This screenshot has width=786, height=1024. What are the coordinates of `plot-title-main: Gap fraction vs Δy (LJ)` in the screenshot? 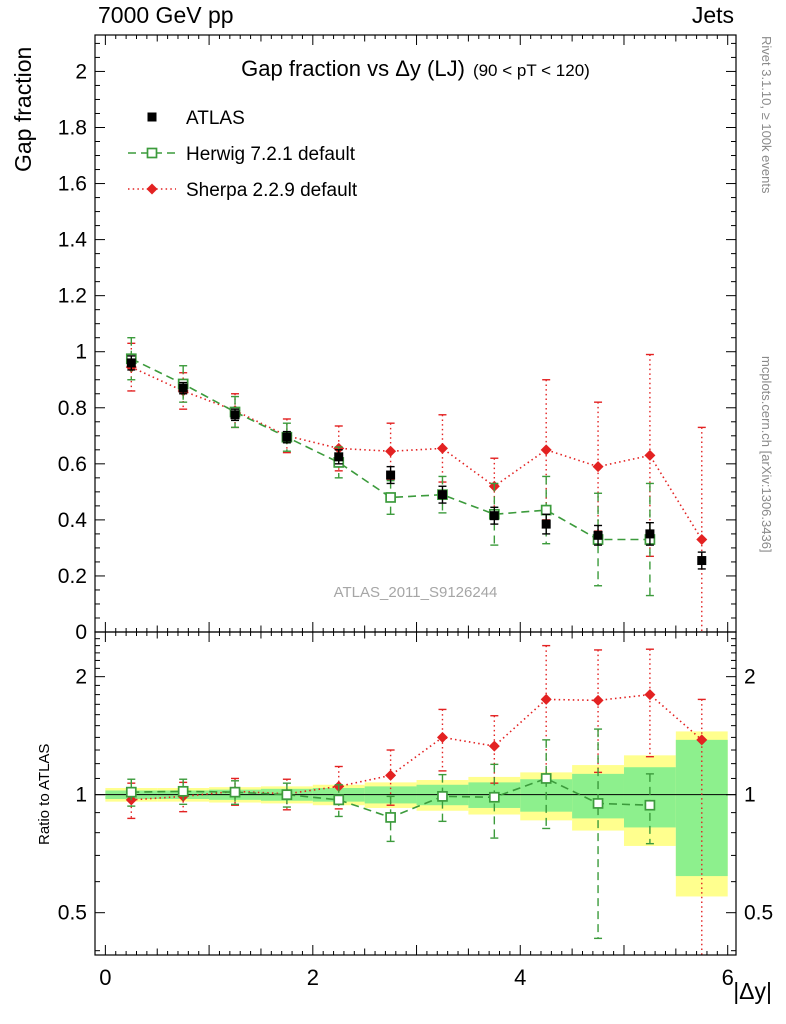 It's located at (353, 68).